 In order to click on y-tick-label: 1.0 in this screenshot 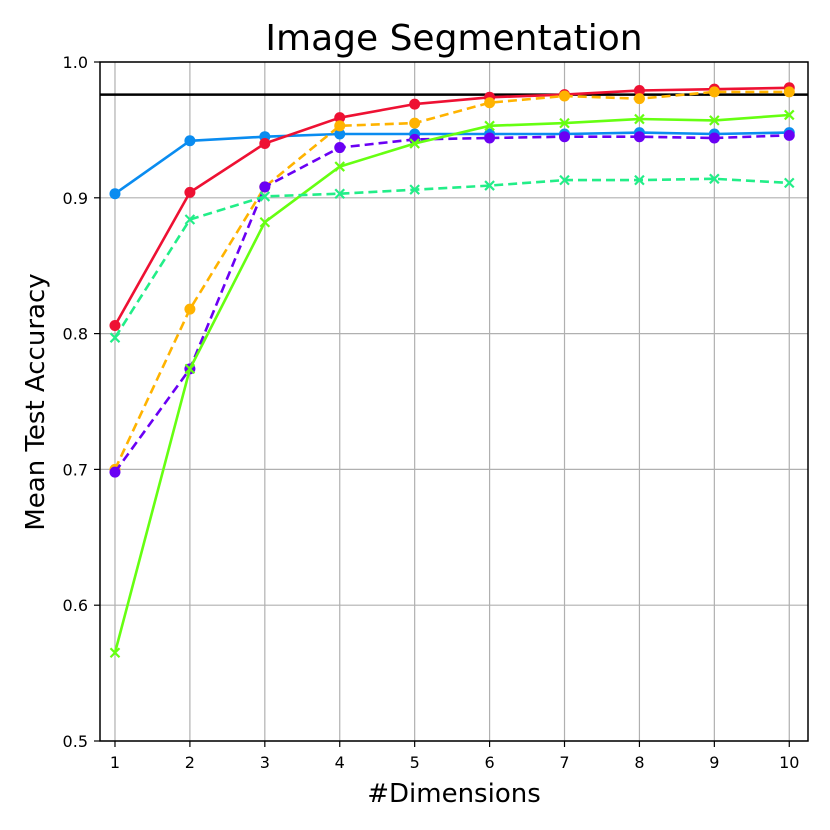, I will do `click(75, 62)`.